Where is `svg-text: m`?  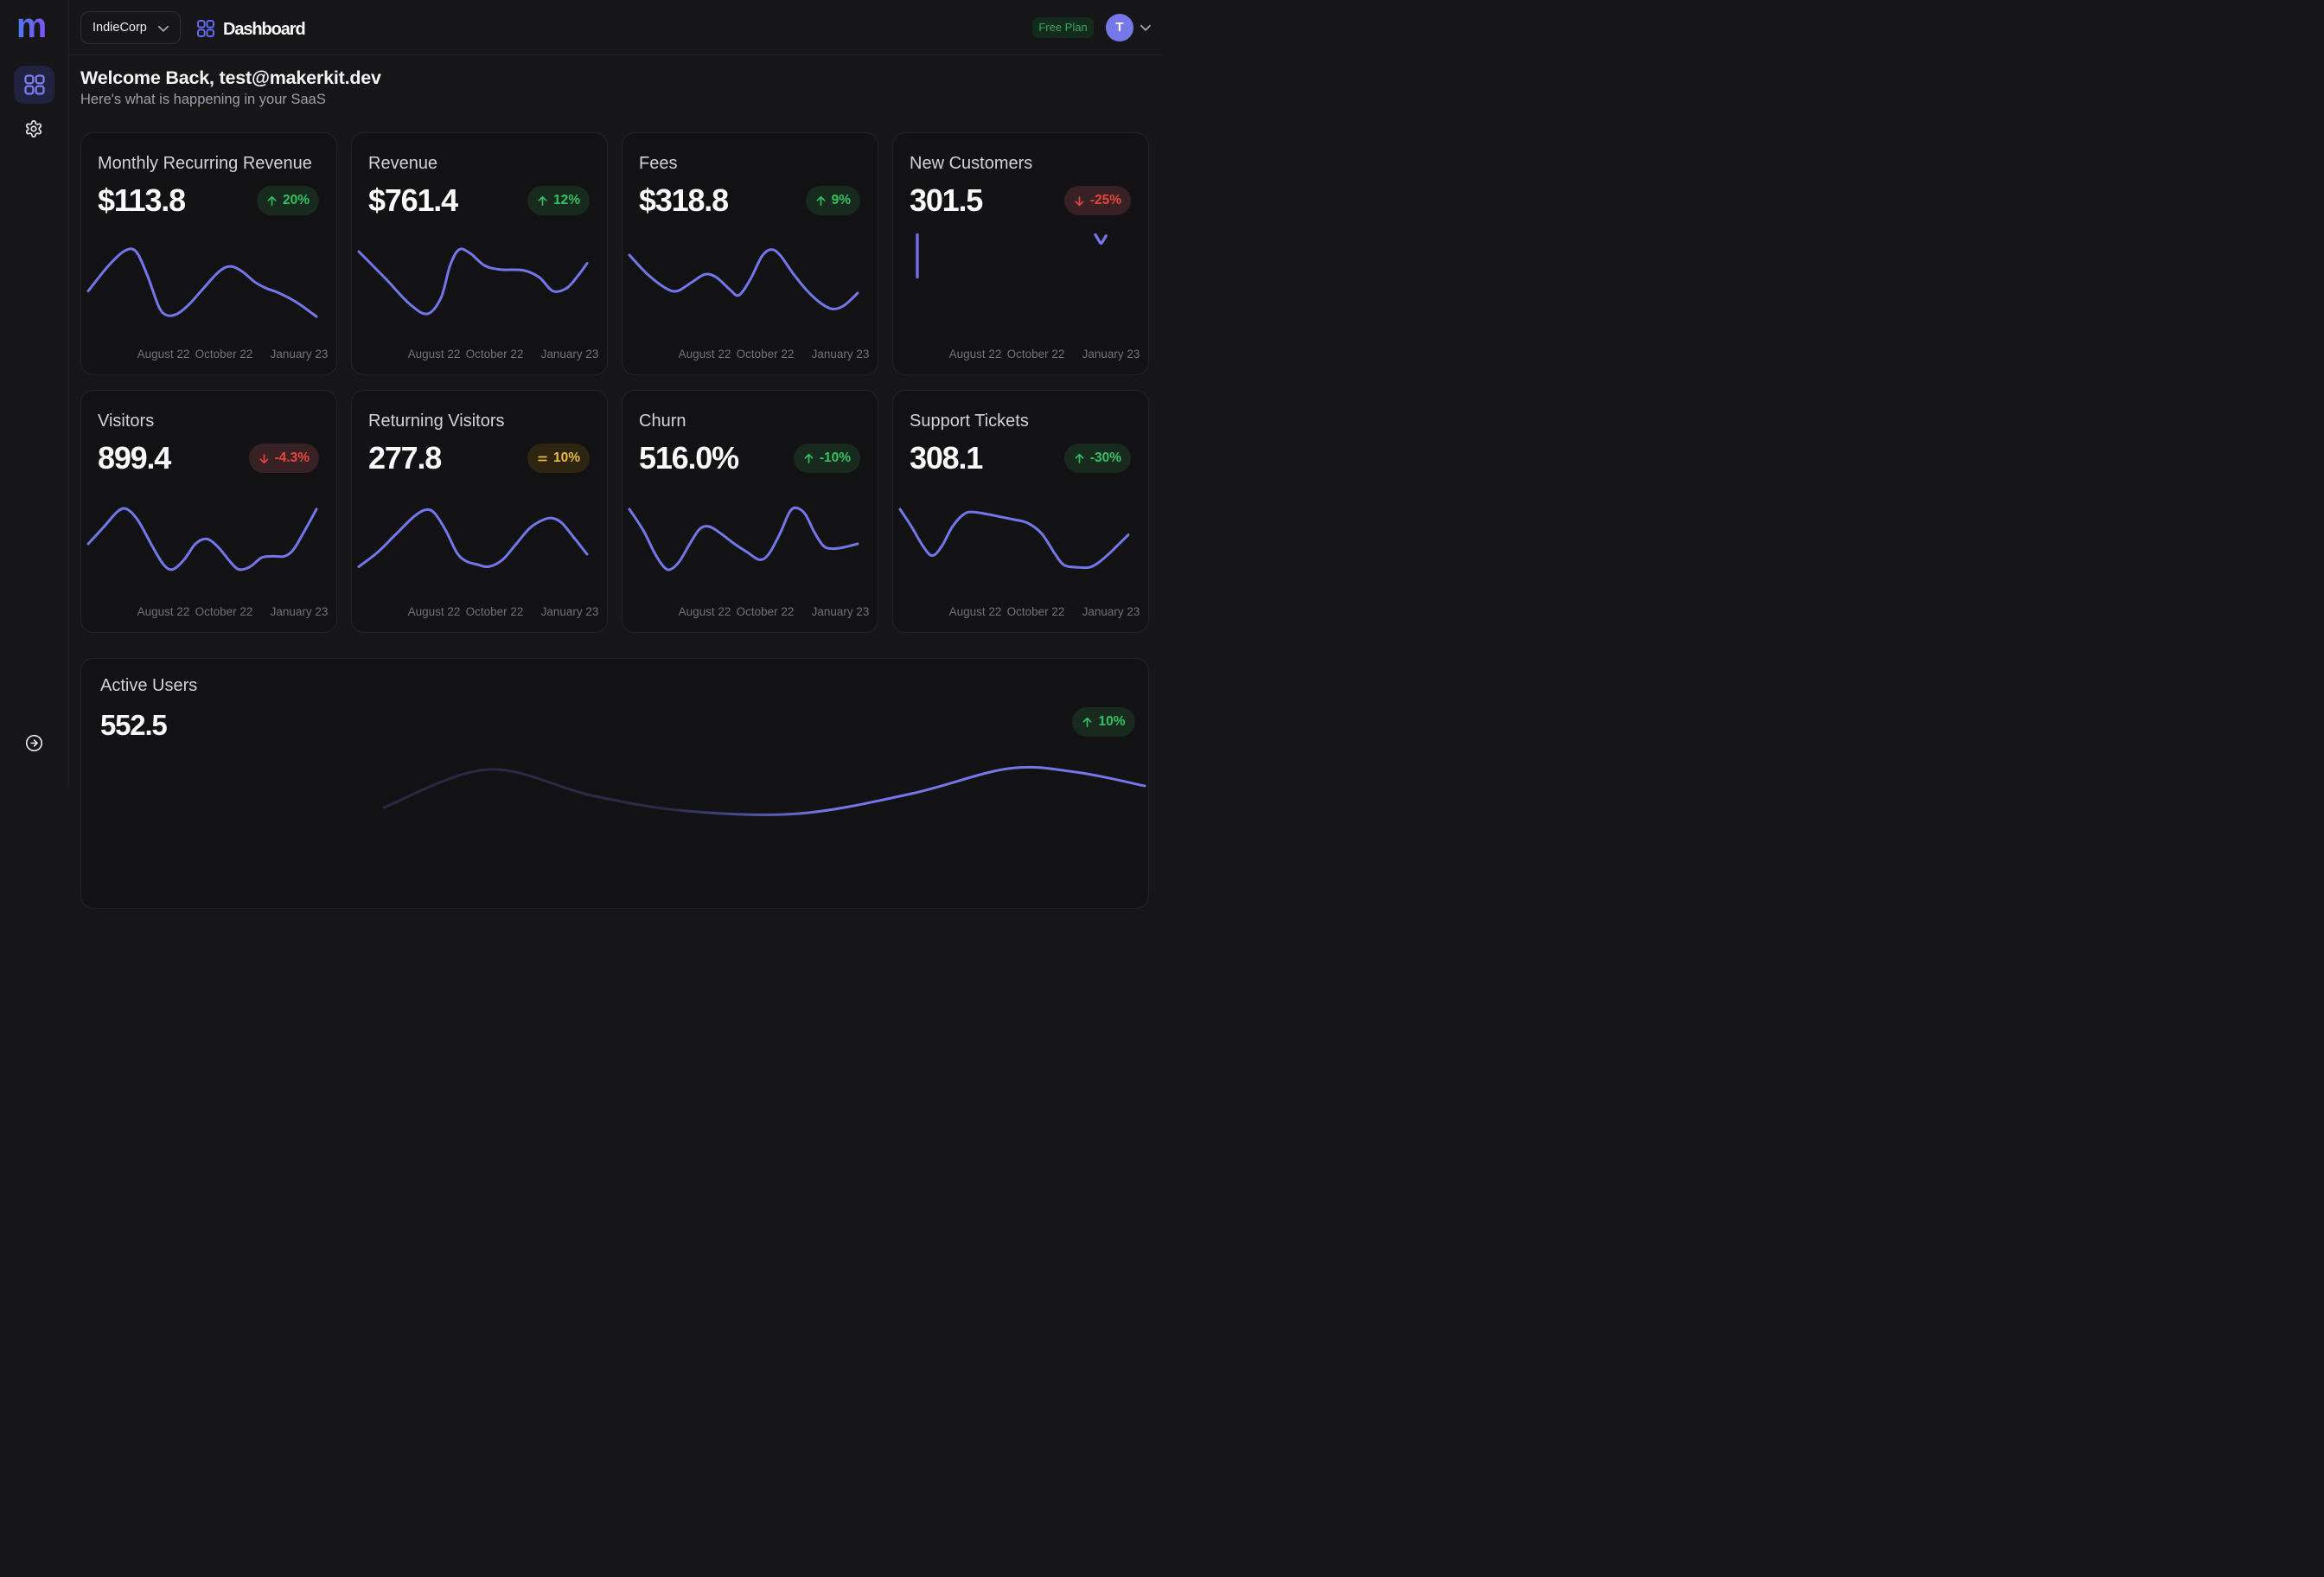
svg-text: m is located at coordinates (32, 26).